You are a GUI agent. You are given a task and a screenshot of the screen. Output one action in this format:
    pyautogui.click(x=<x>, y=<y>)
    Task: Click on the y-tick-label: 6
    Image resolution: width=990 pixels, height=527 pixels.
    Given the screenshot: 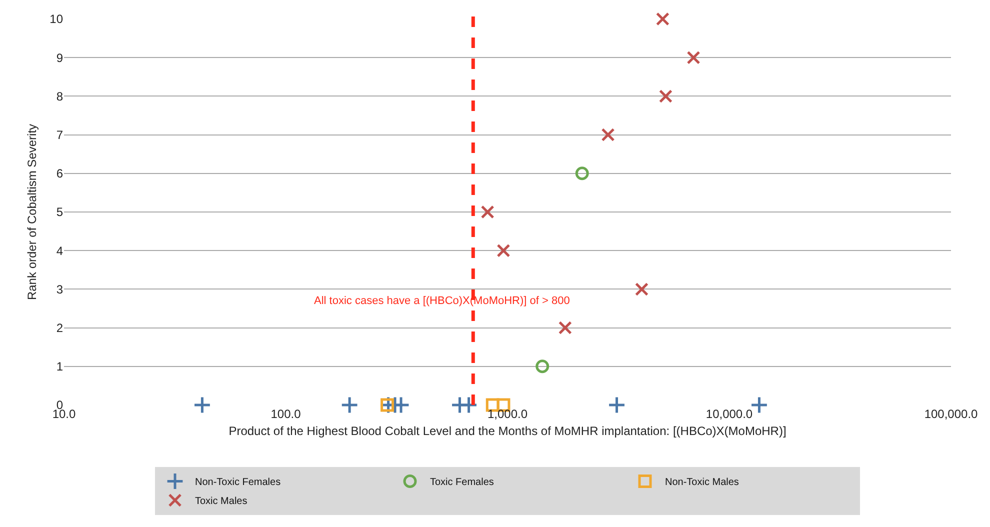 What is the action you would take?
    pyautogui.click(x=60, y=173)
    